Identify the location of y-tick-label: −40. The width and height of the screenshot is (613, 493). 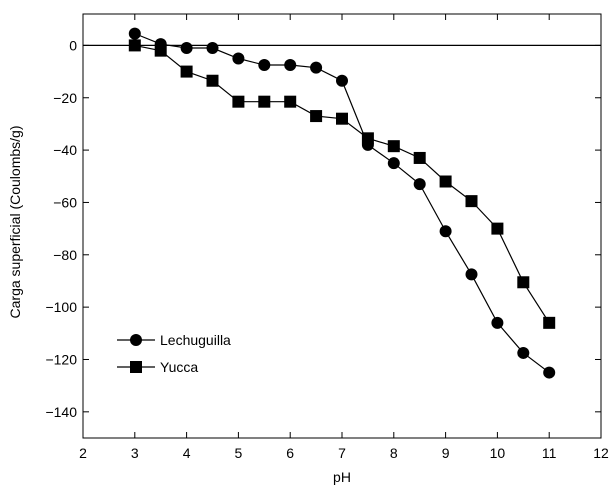
(65, 150).